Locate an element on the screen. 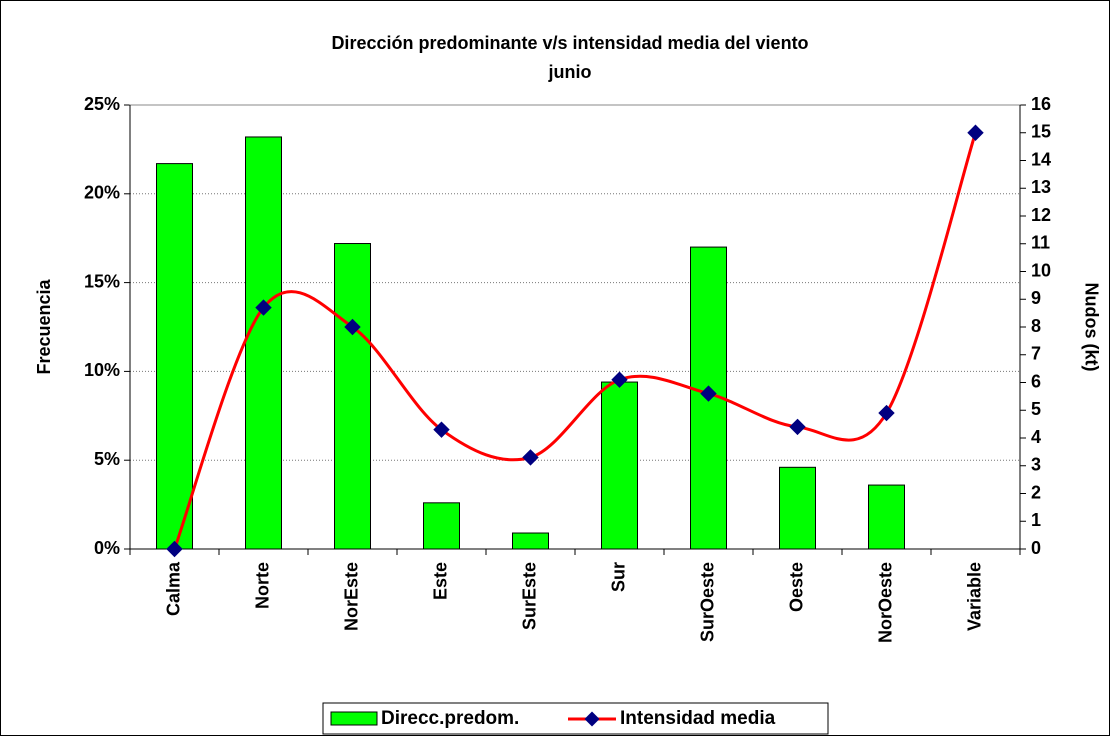  y2-tick-label: 7 is located at coordinates (1036, 354).